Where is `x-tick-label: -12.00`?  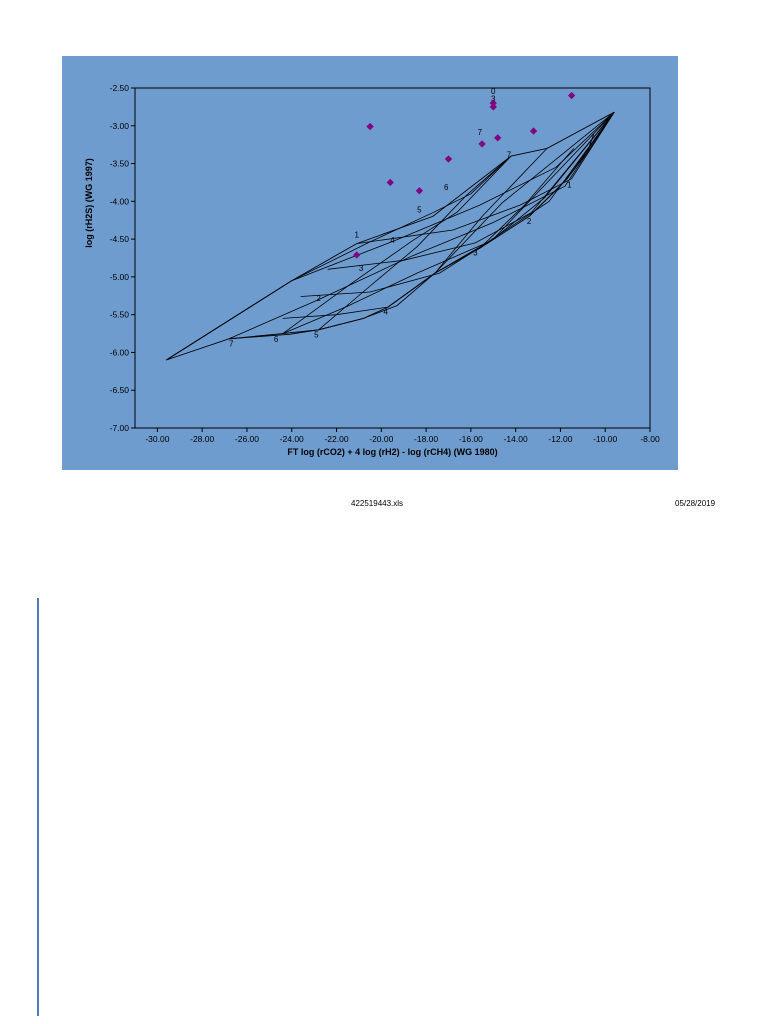 x-tick-label: -12.00 is located at coordinates (560, 439).